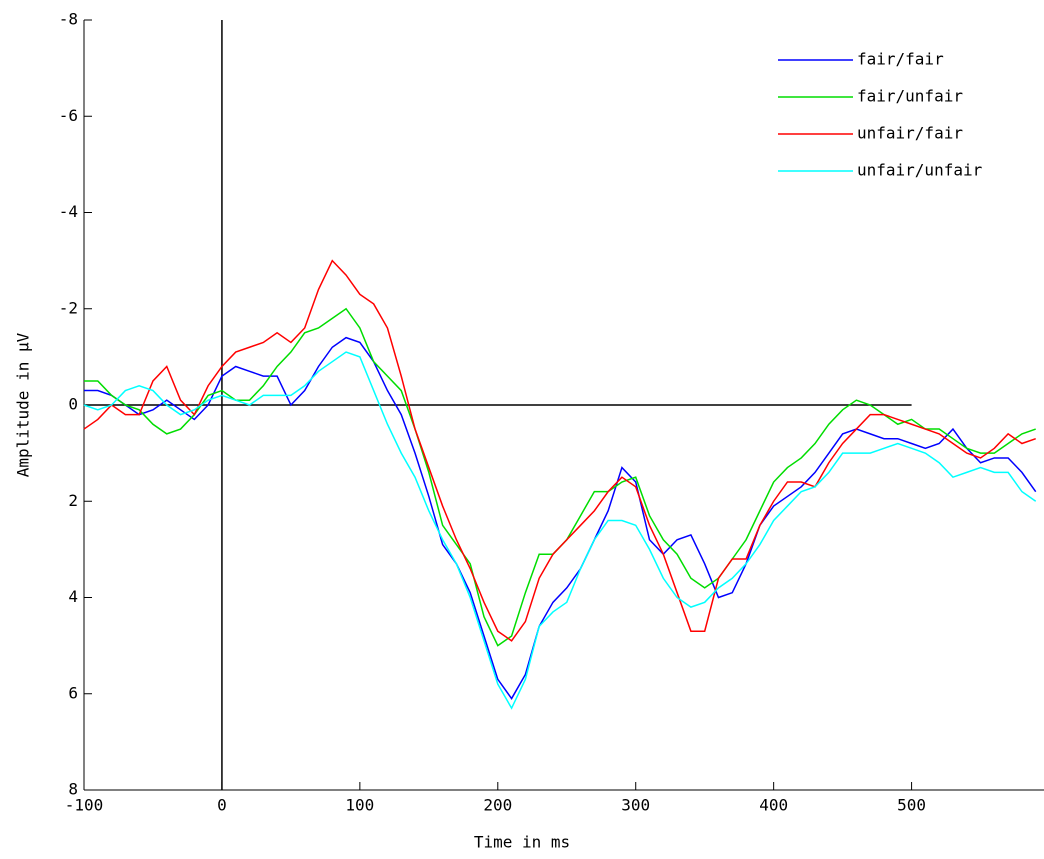 Image resolution: width=1044 pixels, height=859 pixels. Describe the element at coordinates (910, 96) in the screenshot. I see `legend-label: fair/unfair` at that location.